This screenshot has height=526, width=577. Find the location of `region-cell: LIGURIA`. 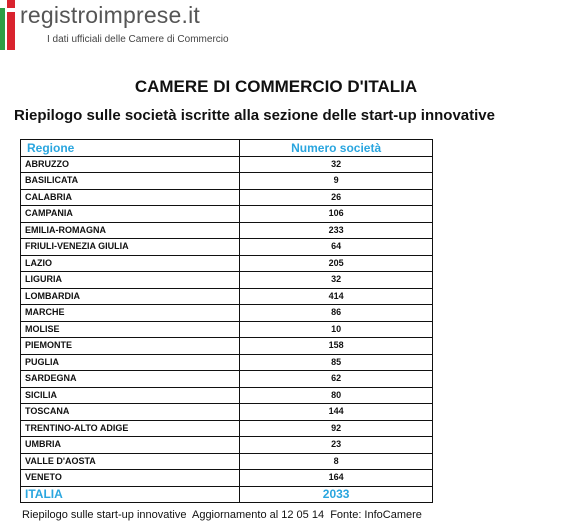

region-cell: LIGURIA is located at coordinates (130, 280).